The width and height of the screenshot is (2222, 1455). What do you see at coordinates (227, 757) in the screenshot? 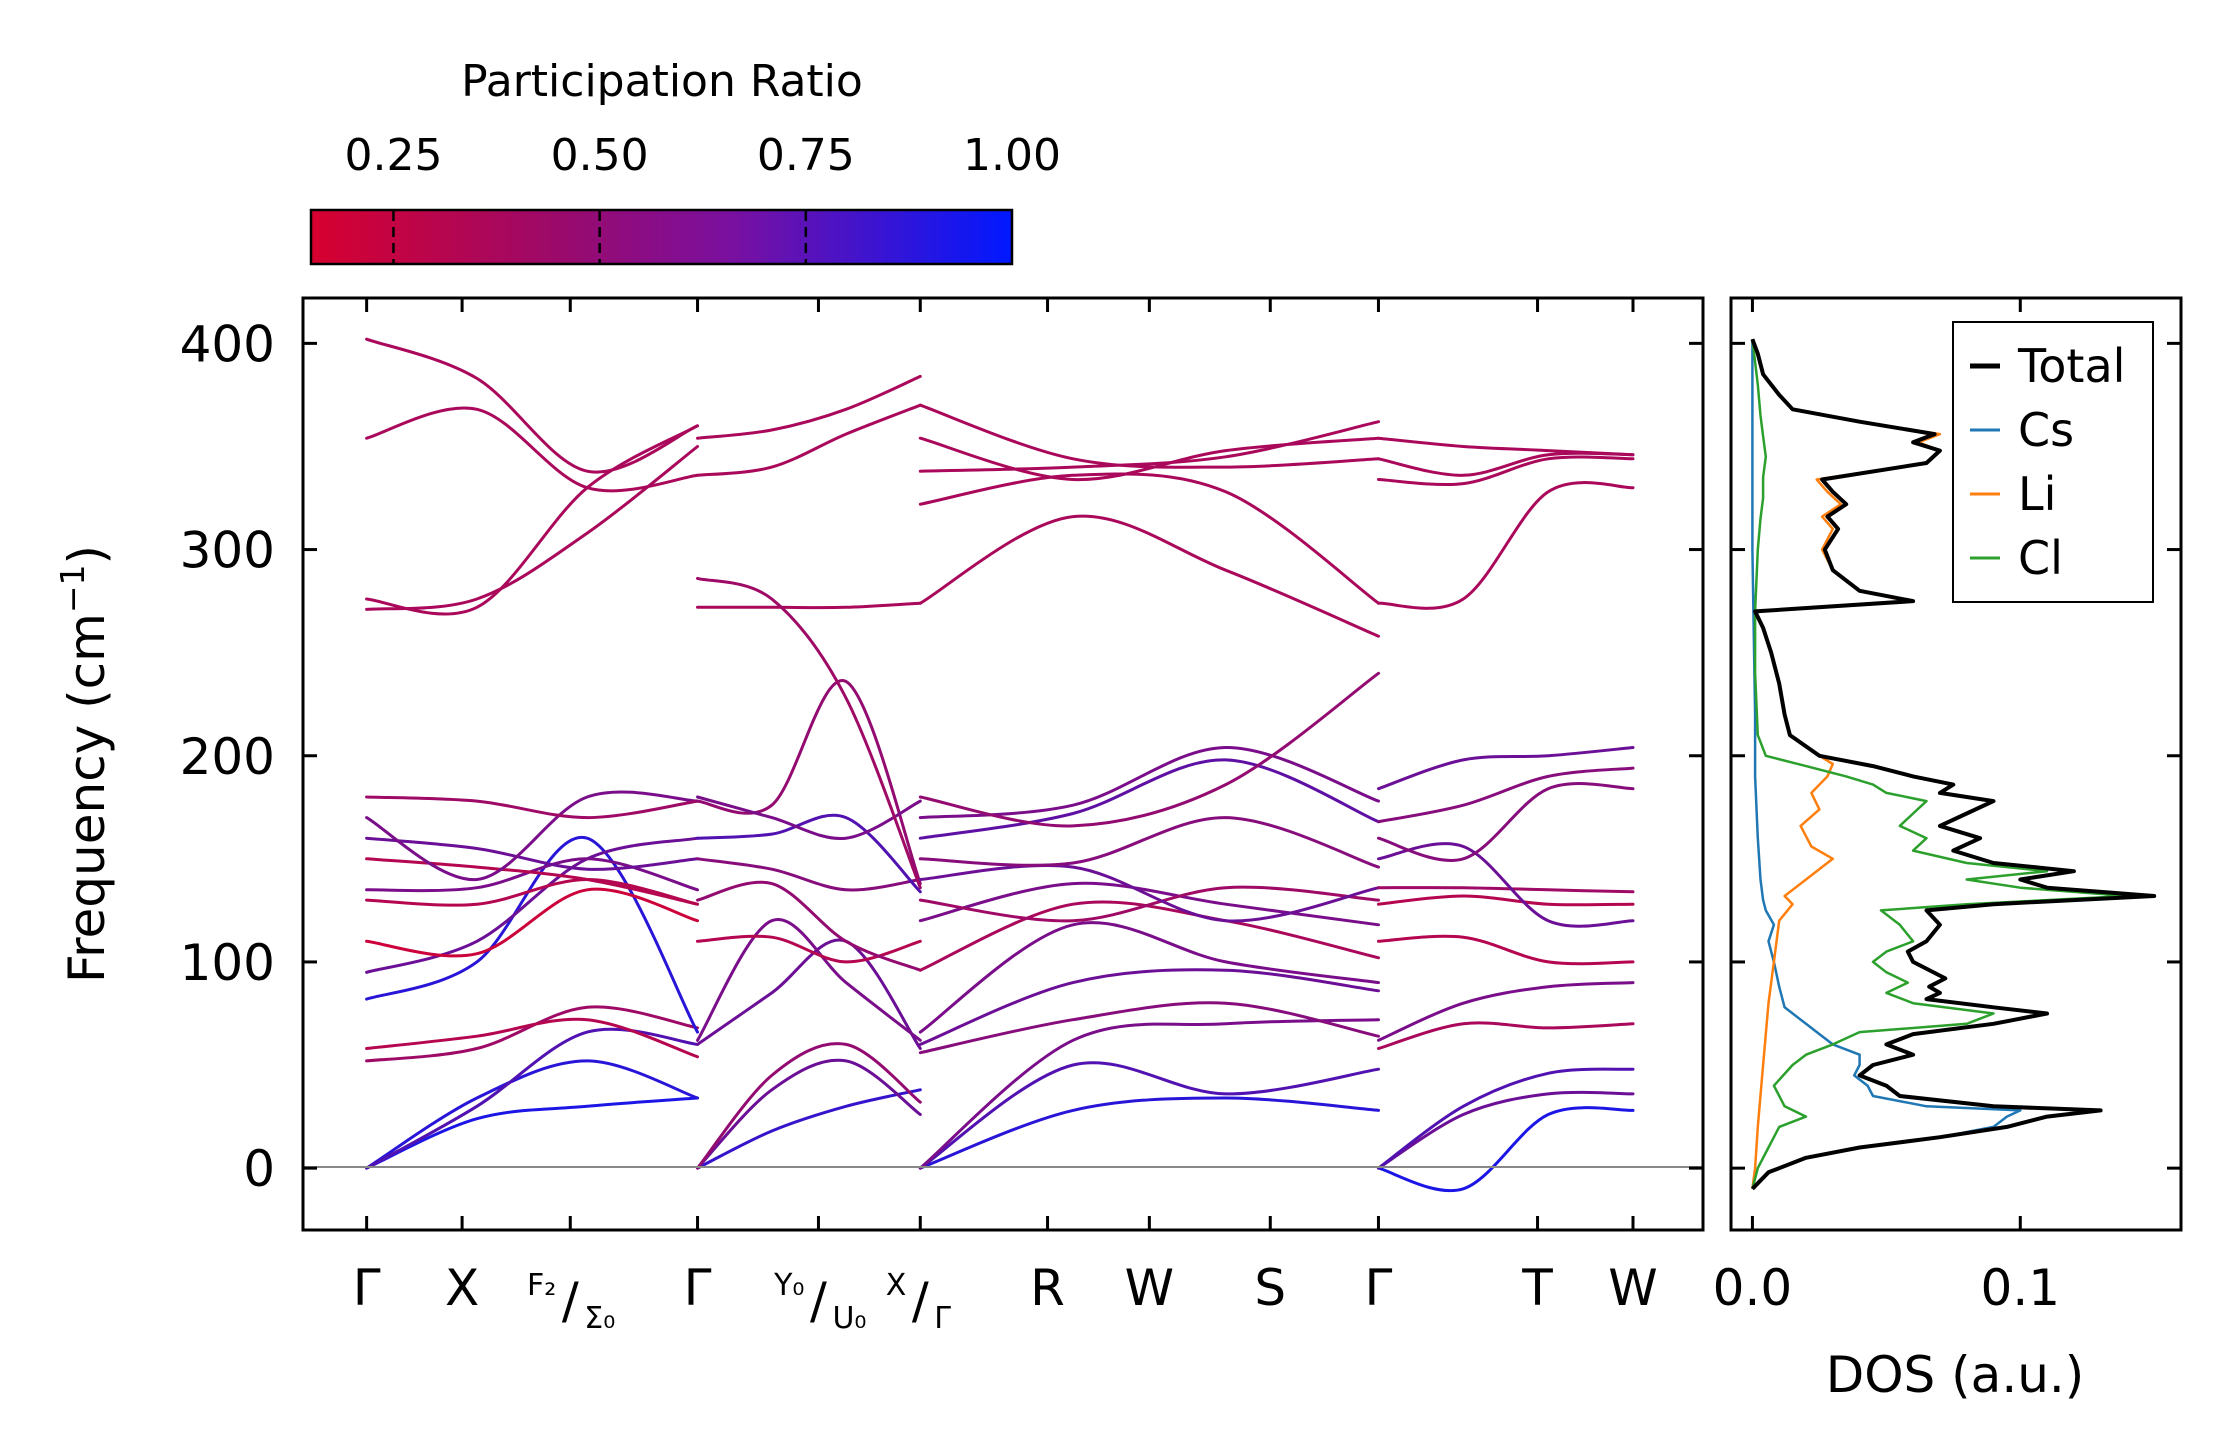
I see `y-tick-label: 200` at bounding box center [227, 757].